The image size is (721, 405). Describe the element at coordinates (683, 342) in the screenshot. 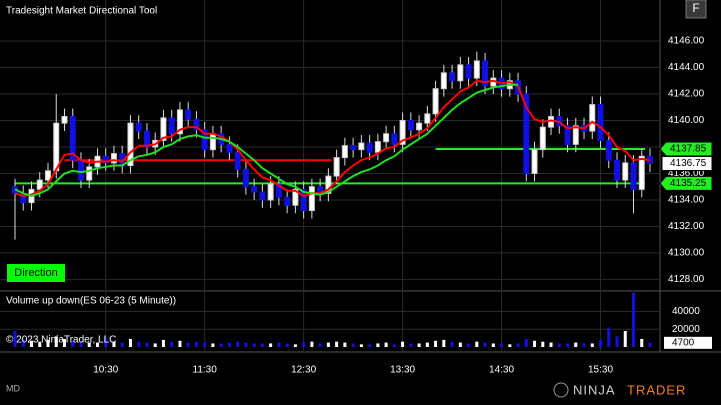

I see `volume-marker-label: 4700` at that location.